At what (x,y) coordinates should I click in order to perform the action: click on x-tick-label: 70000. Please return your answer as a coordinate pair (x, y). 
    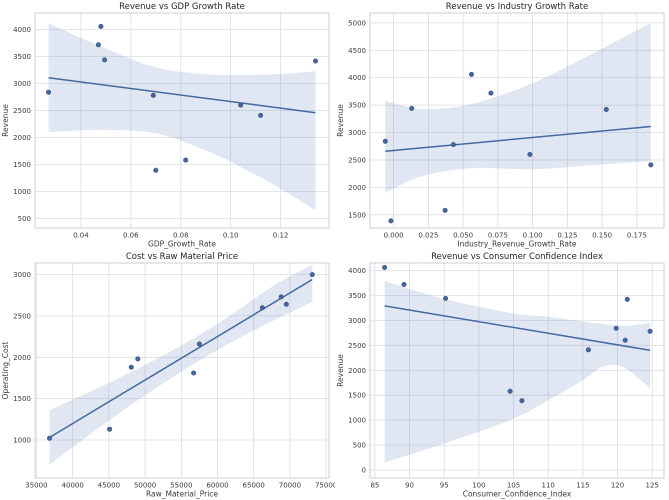
    Looking at the image, I should click on (290, 486).